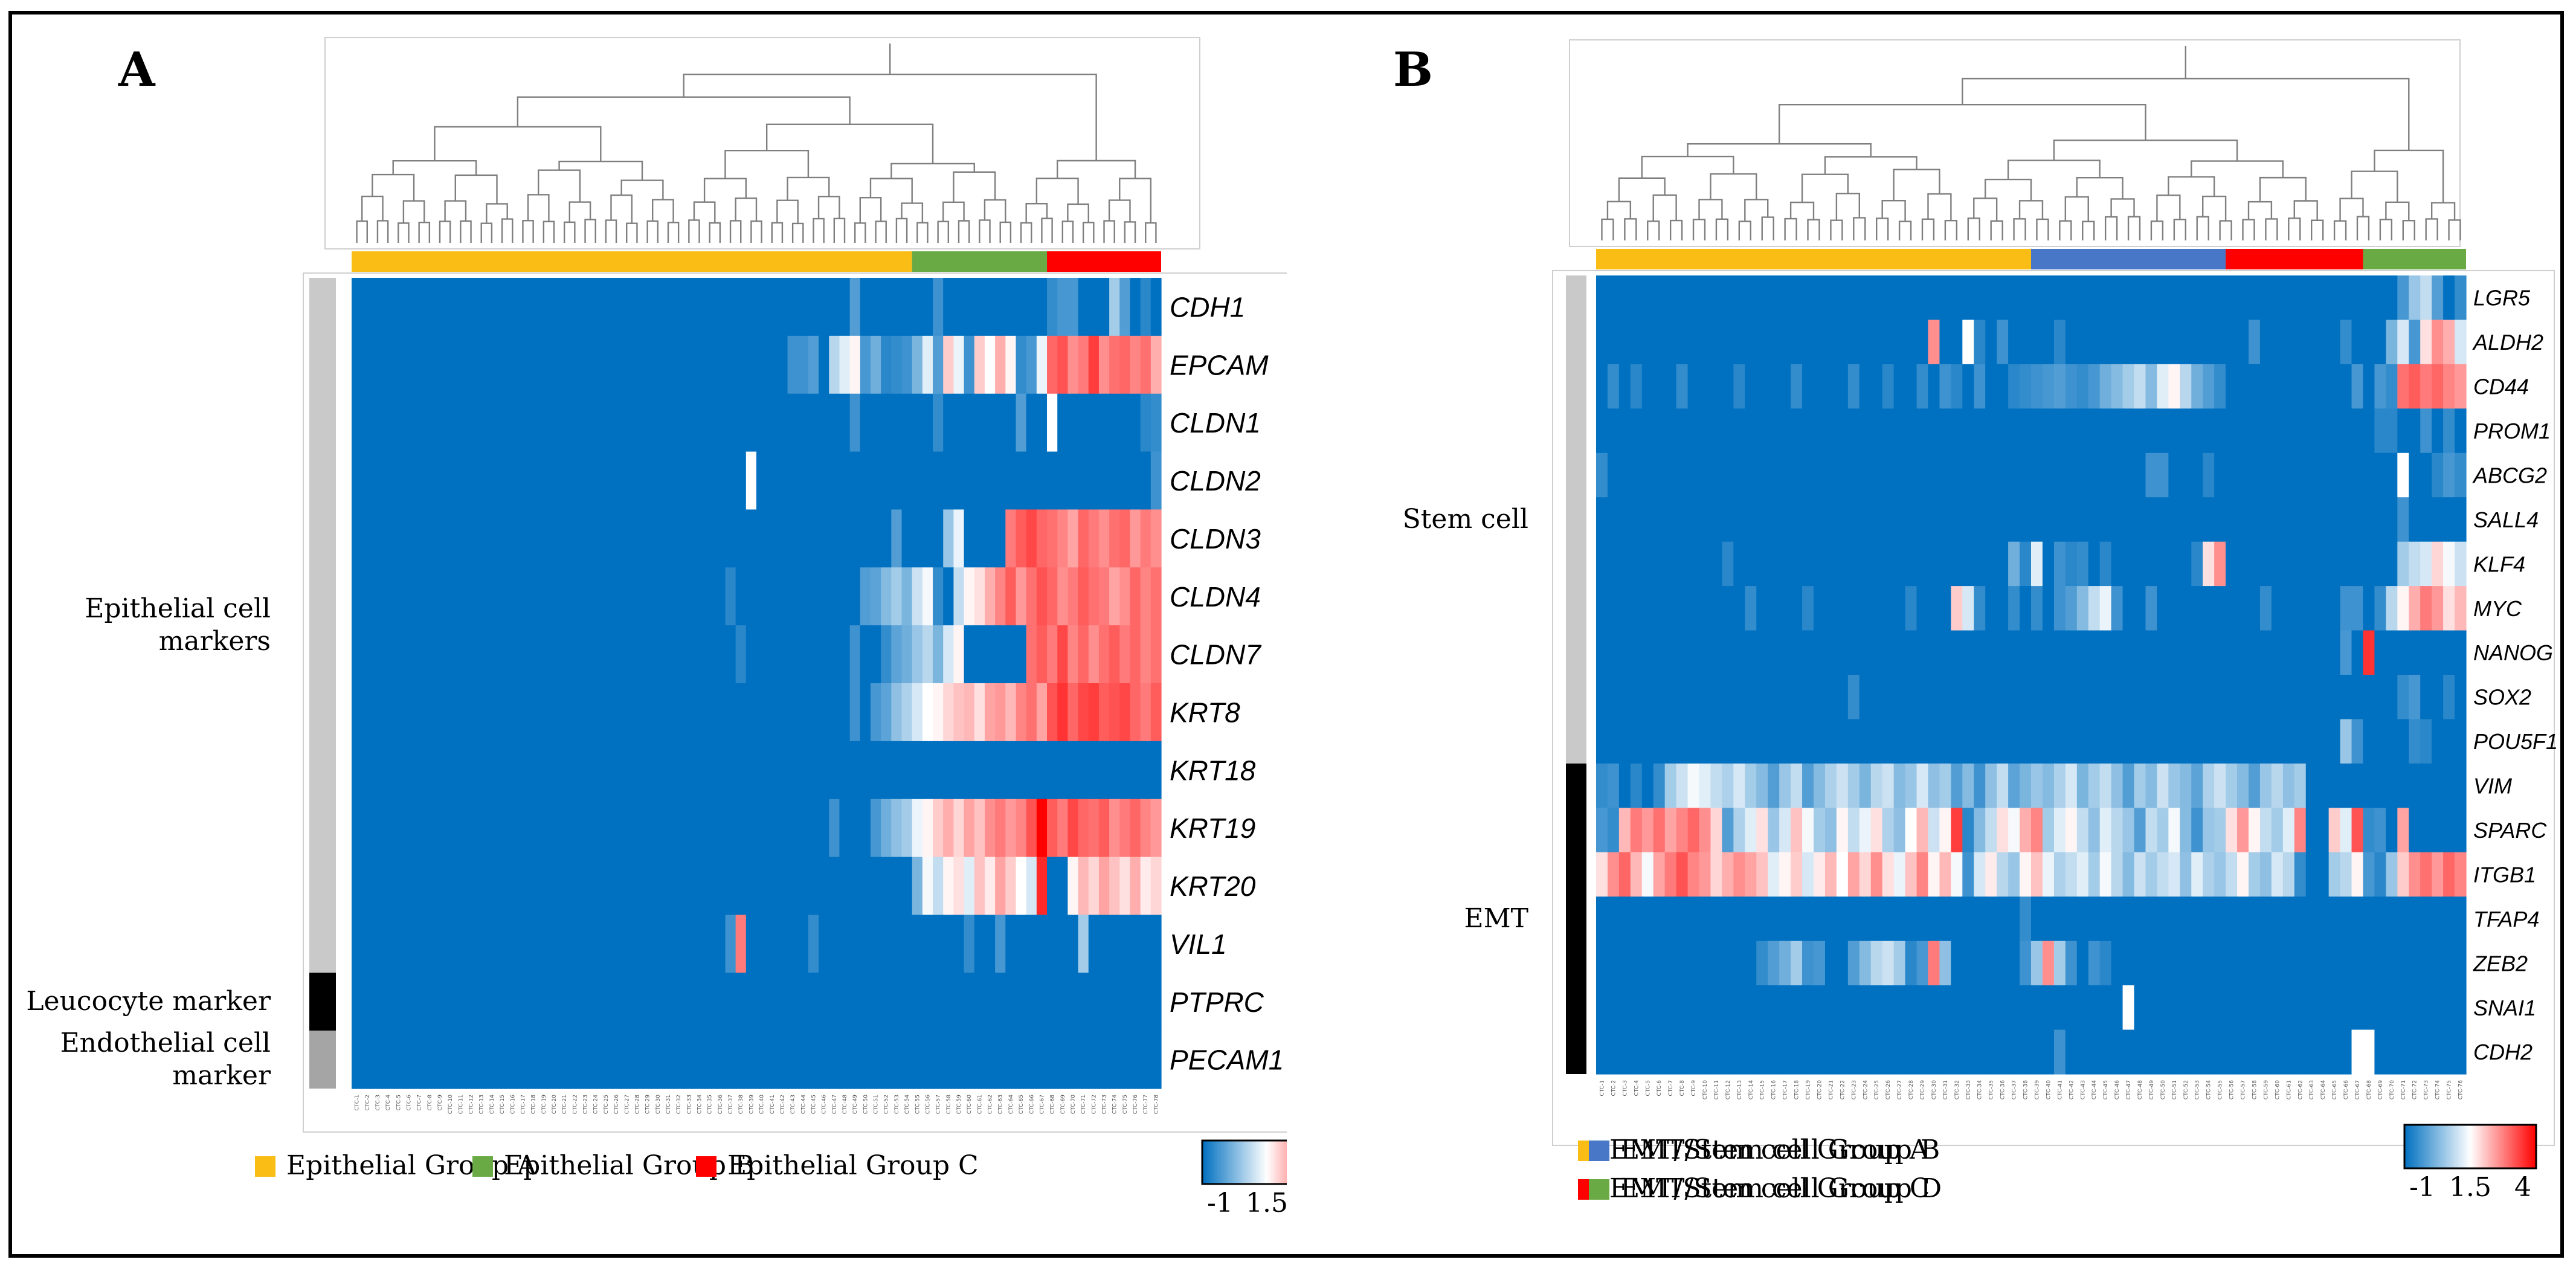  Describe the element at coordinates (679, 1104) in the screenshot. I see `sample-label: CTC-32` at that location.